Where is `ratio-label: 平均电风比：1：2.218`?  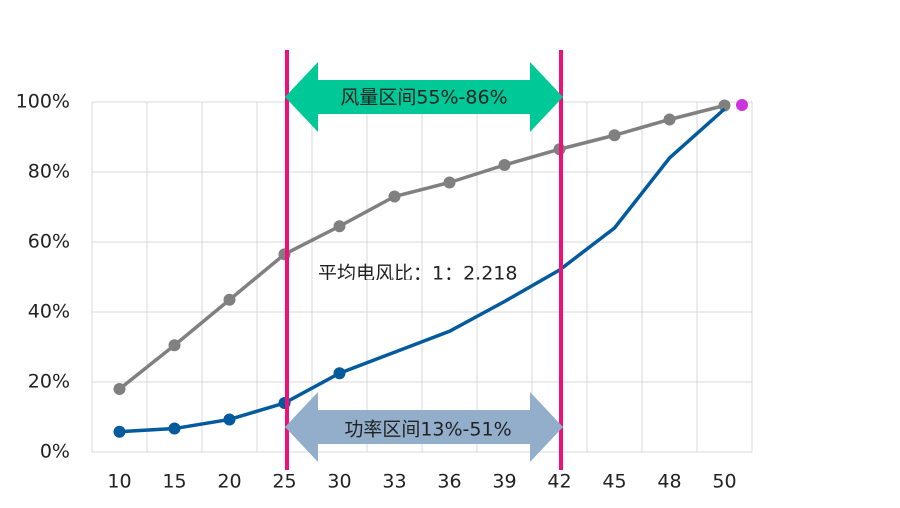
ratio-label: 平均电风比：1：2.218 is located at coordinates (417, 274).